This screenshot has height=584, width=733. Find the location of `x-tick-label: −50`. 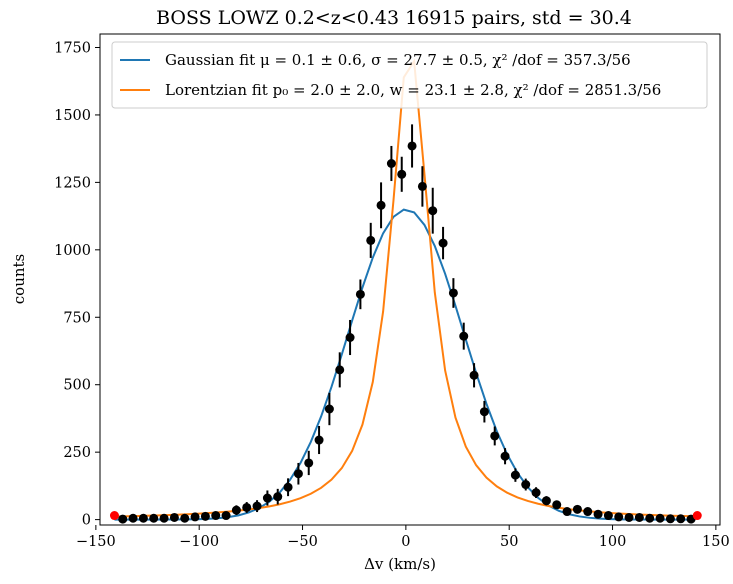

x-tick-label: −50 is located at coordinates (302, 542).